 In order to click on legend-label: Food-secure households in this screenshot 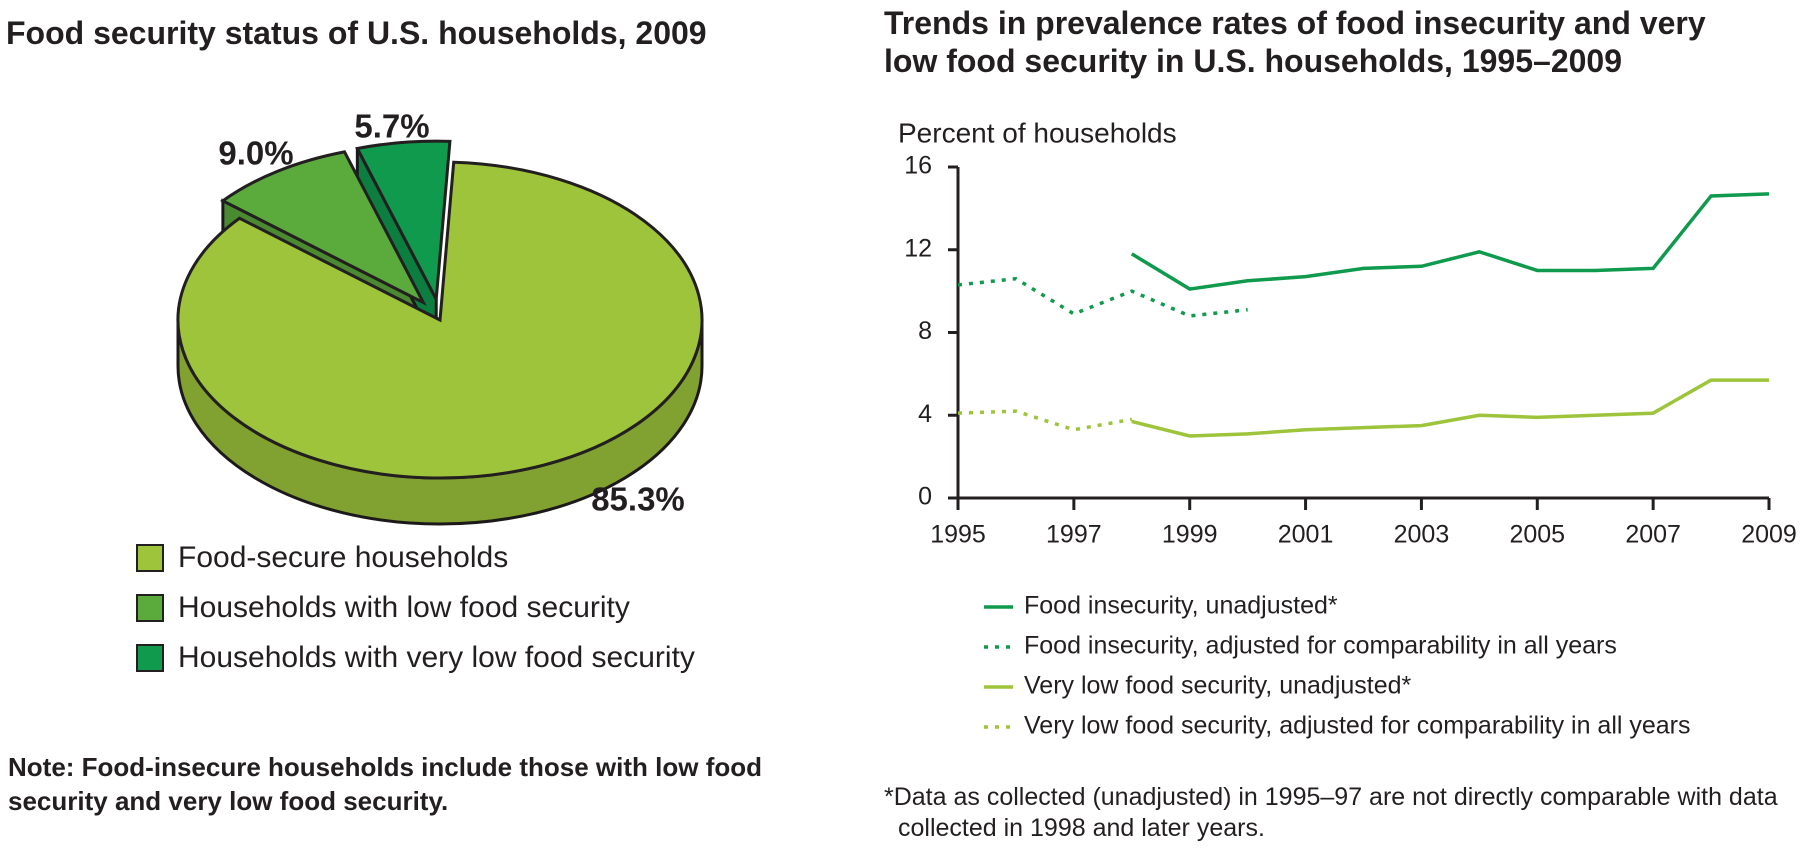, I will do `click(343, 557)`.